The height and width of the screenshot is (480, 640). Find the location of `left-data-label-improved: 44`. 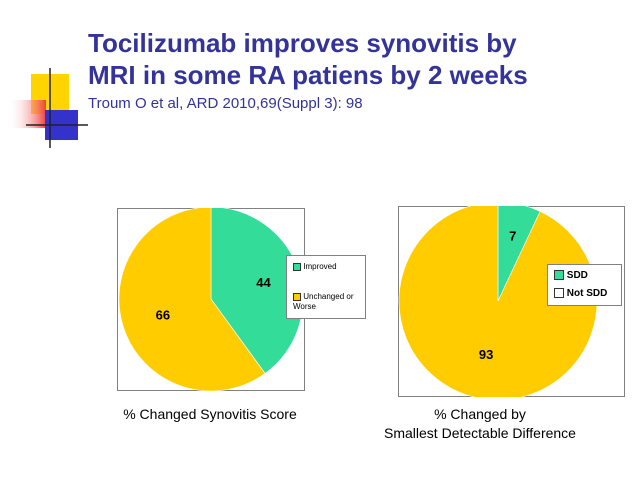

left-data-label-improved: 44 is located at coordinates (263, 282).